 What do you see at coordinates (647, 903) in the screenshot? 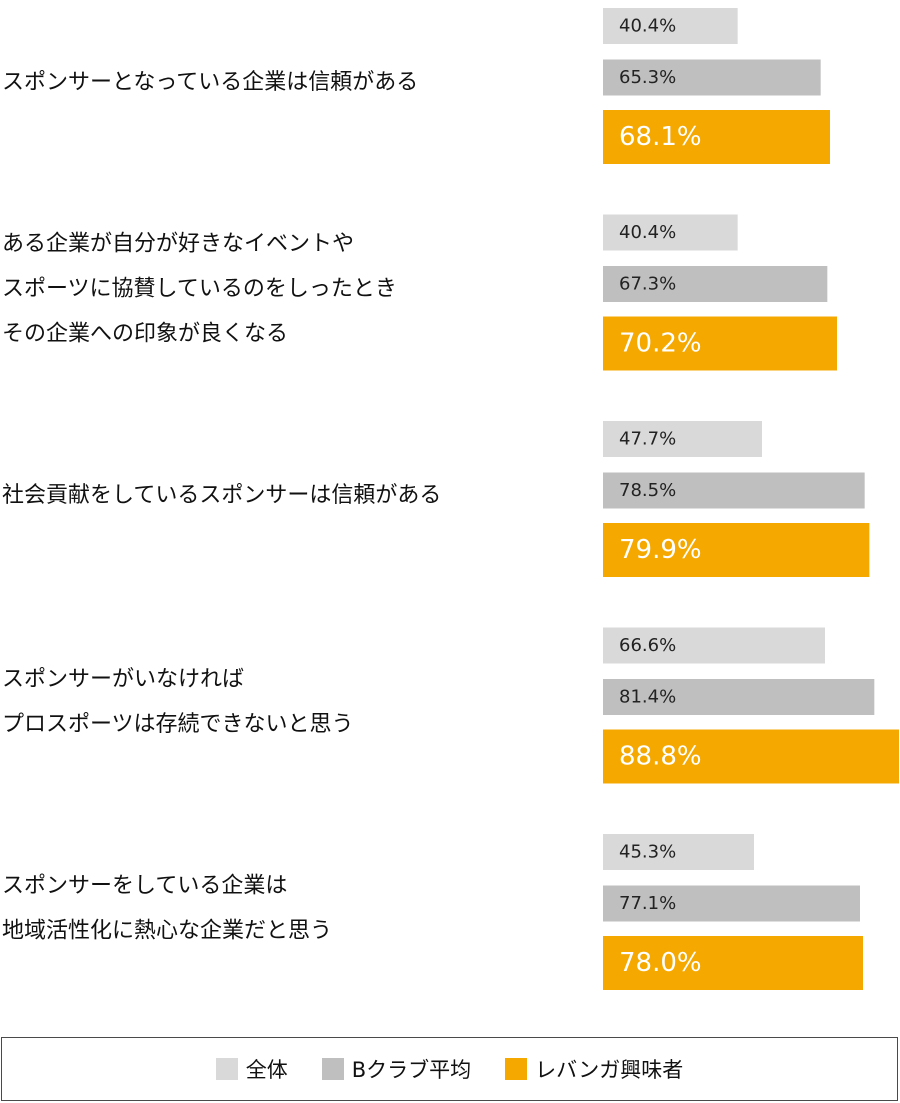
I see `data-label-bclub: 77.1%` at bounding box center [647, 903].